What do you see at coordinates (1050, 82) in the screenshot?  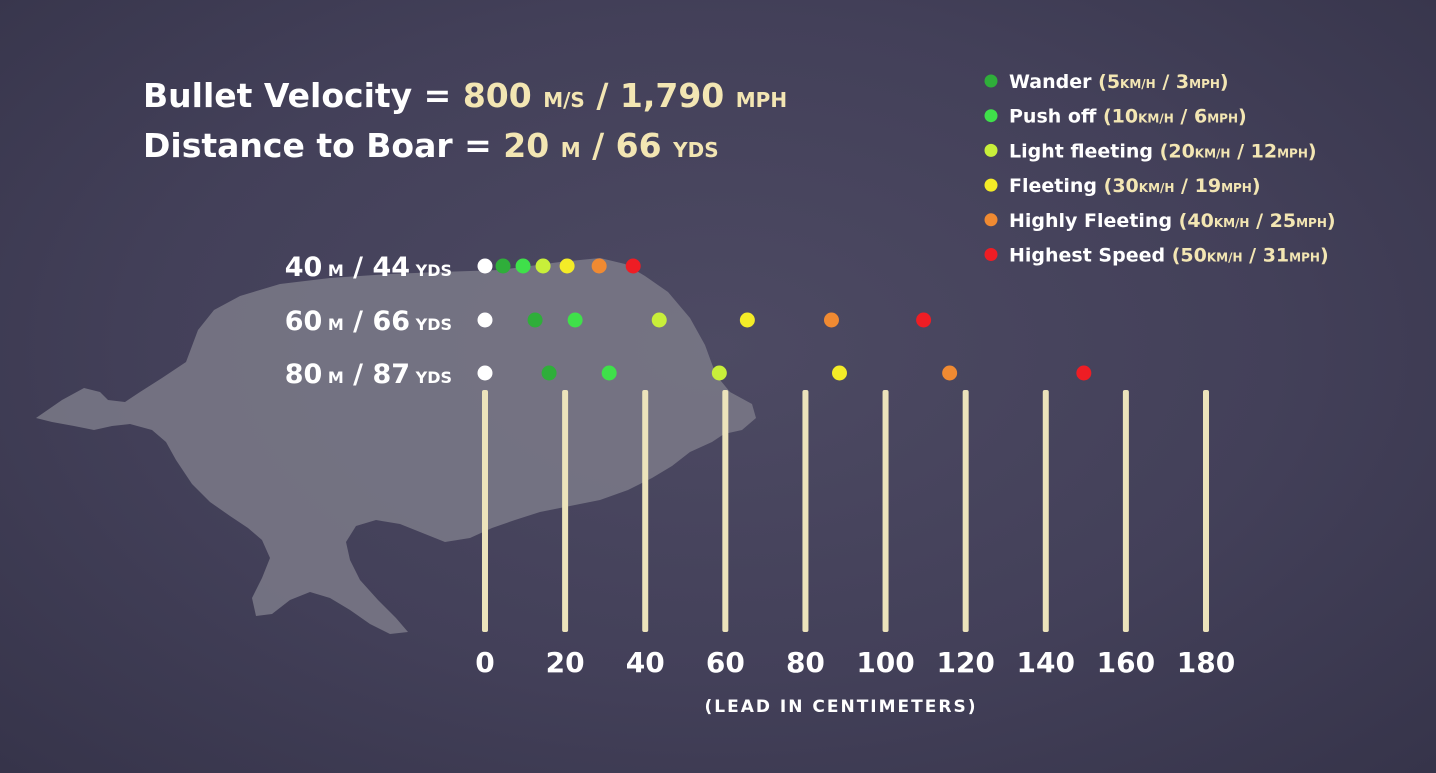 I see `legend-name: Wander` at bounding box center [1050, 82].